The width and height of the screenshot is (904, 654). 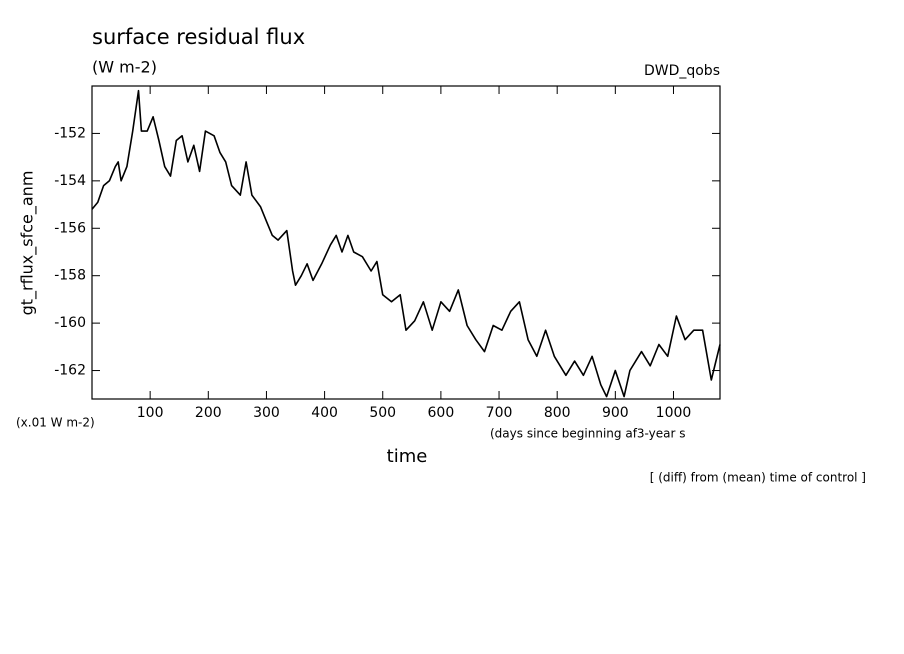 What do you see at coordinates (124, 67) in the screenshot?
I see `chart-subtitle: (W m-2)` at bounding box center [124, 67].